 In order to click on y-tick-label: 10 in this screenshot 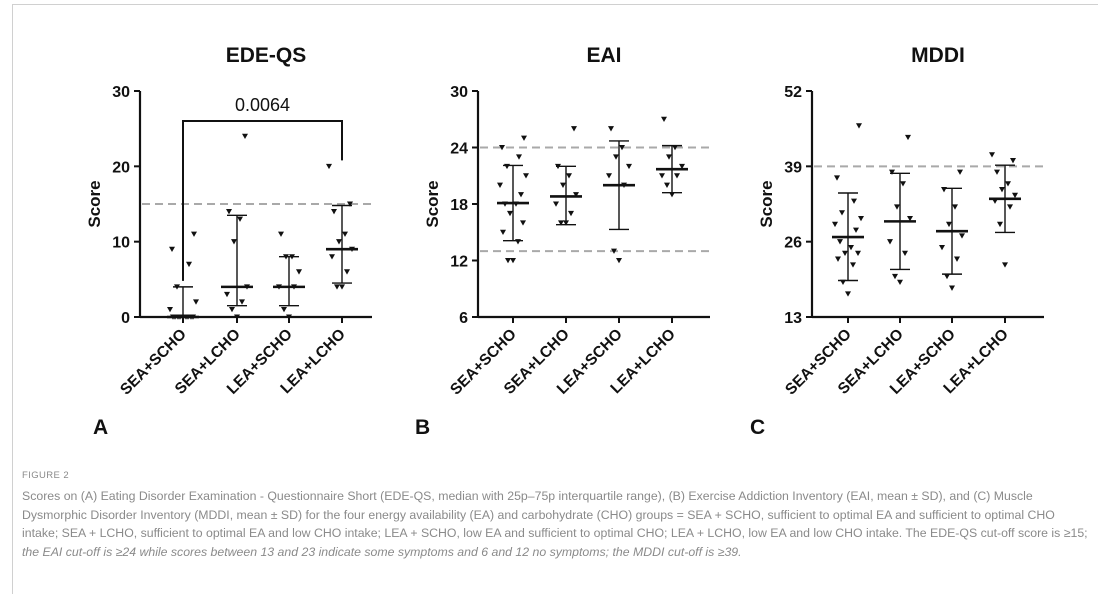, I will do `click(121, 243)`.